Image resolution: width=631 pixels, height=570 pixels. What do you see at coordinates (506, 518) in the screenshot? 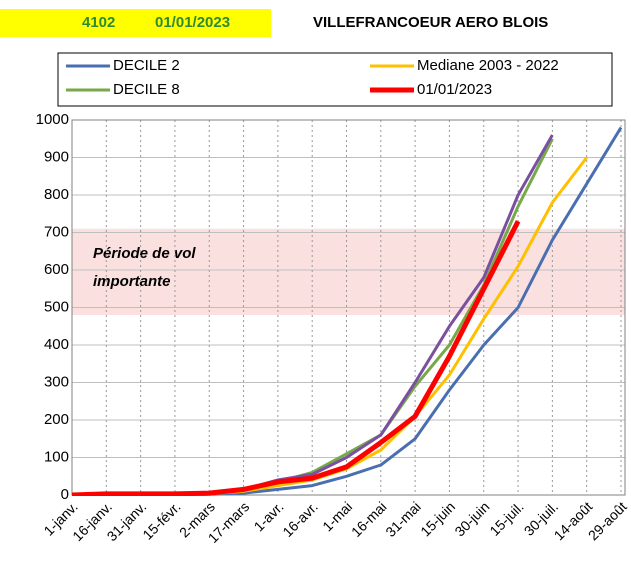
I see `x-tick-label: 15-juil.` at bounding box center [506, 518].